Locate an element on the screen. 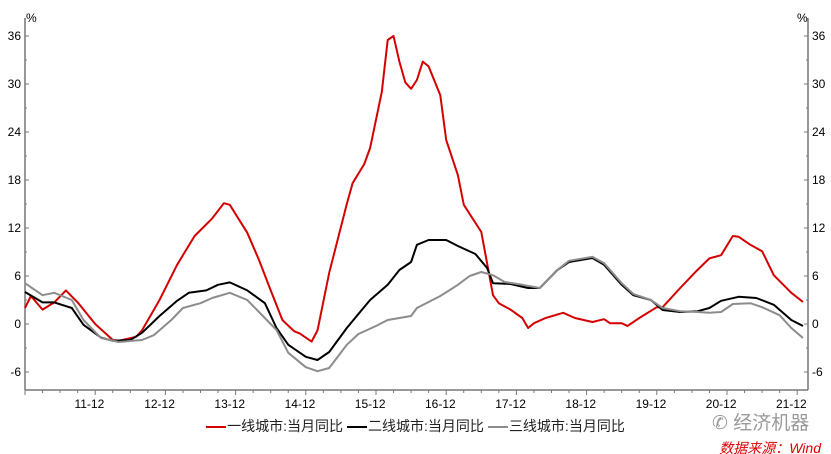  y-tick-label-left: 30 is located at coordinates (15, 84).